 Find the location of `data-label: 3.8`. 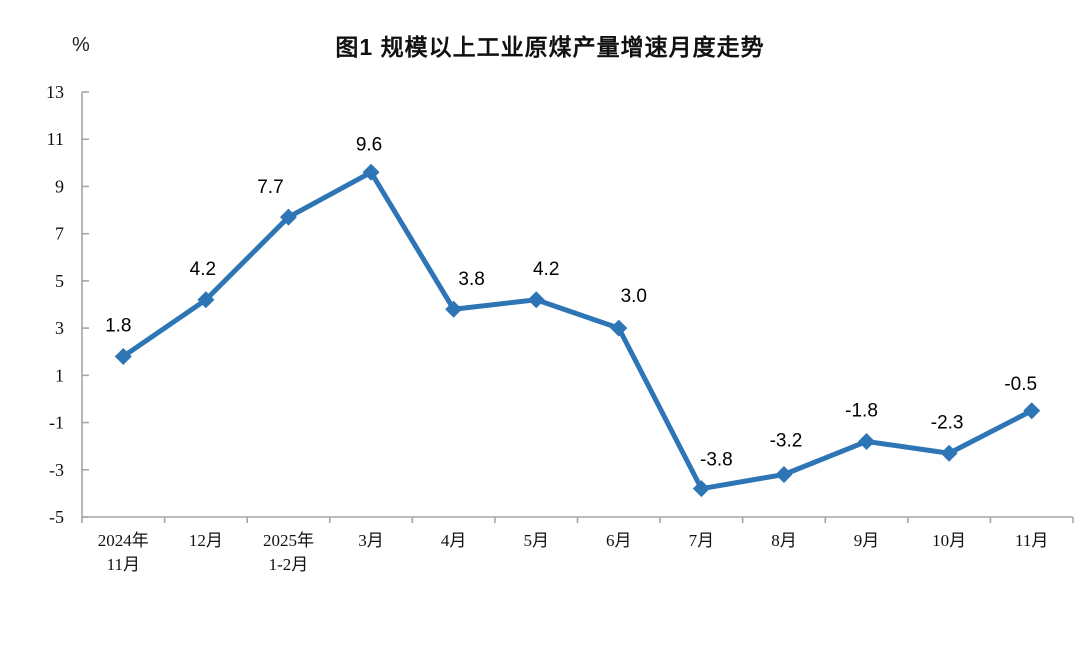

data-label: 3.8 is located at coordinates (471, 279).